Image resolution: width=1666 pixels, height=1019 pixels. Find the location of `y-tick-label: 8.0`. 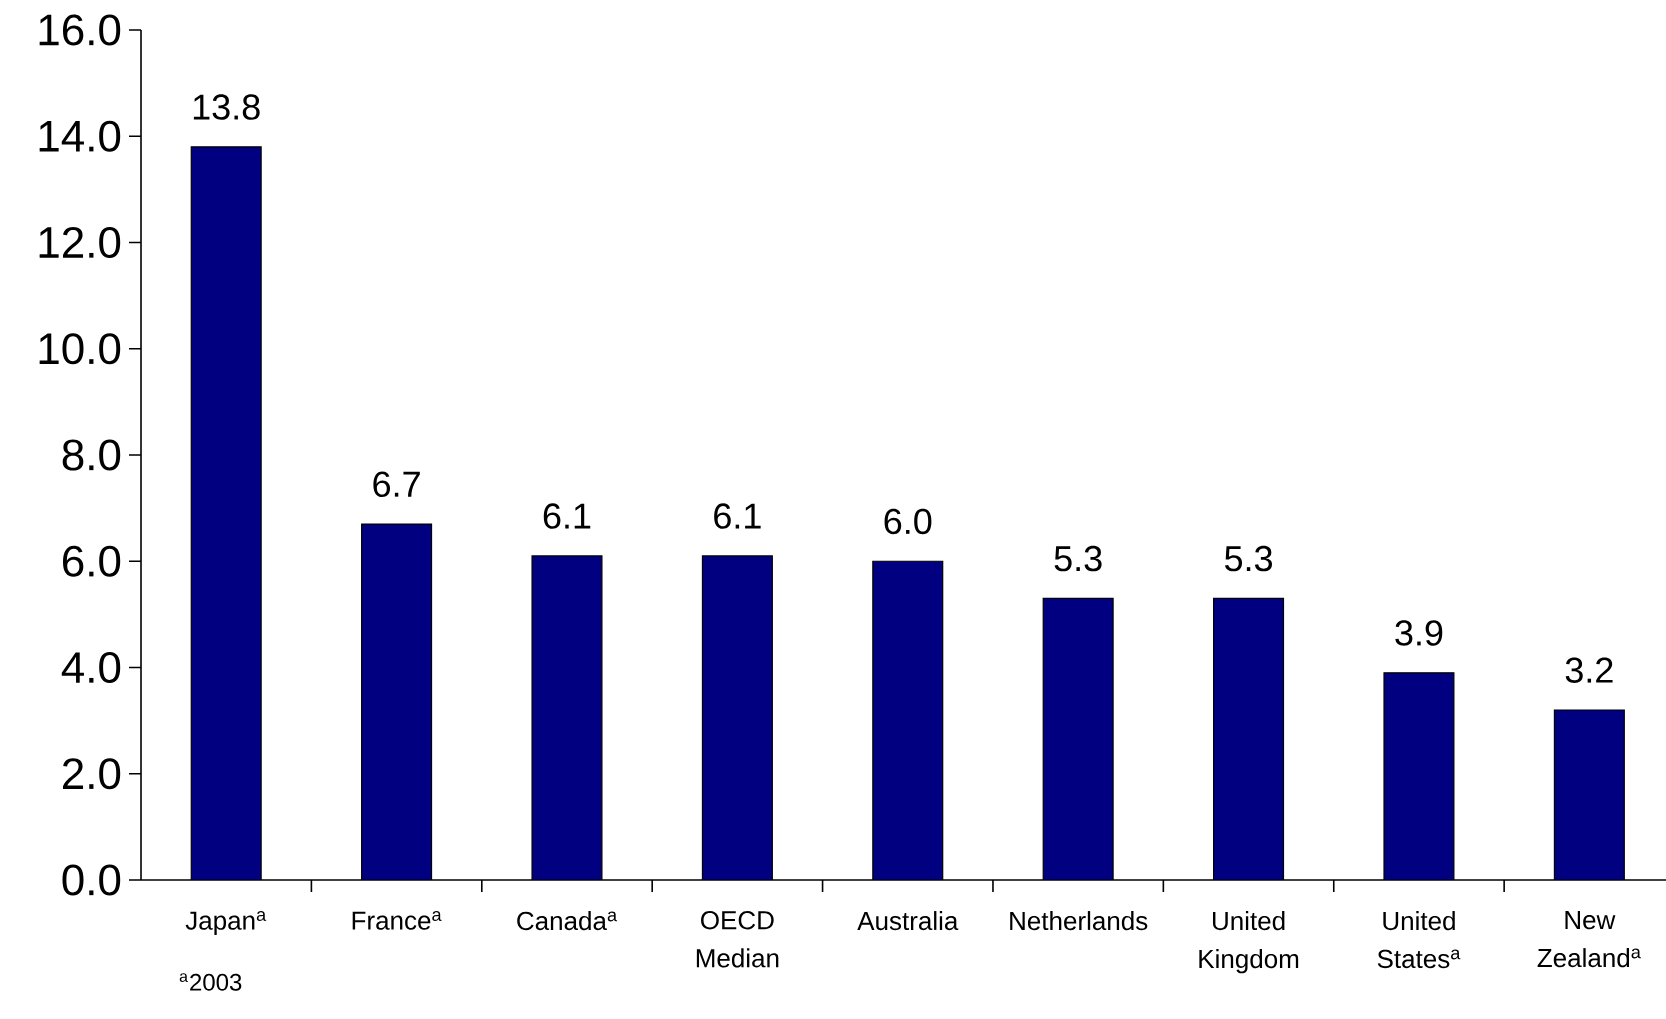

y-tick-label: 8.0 is located at coordinates (91, 455).